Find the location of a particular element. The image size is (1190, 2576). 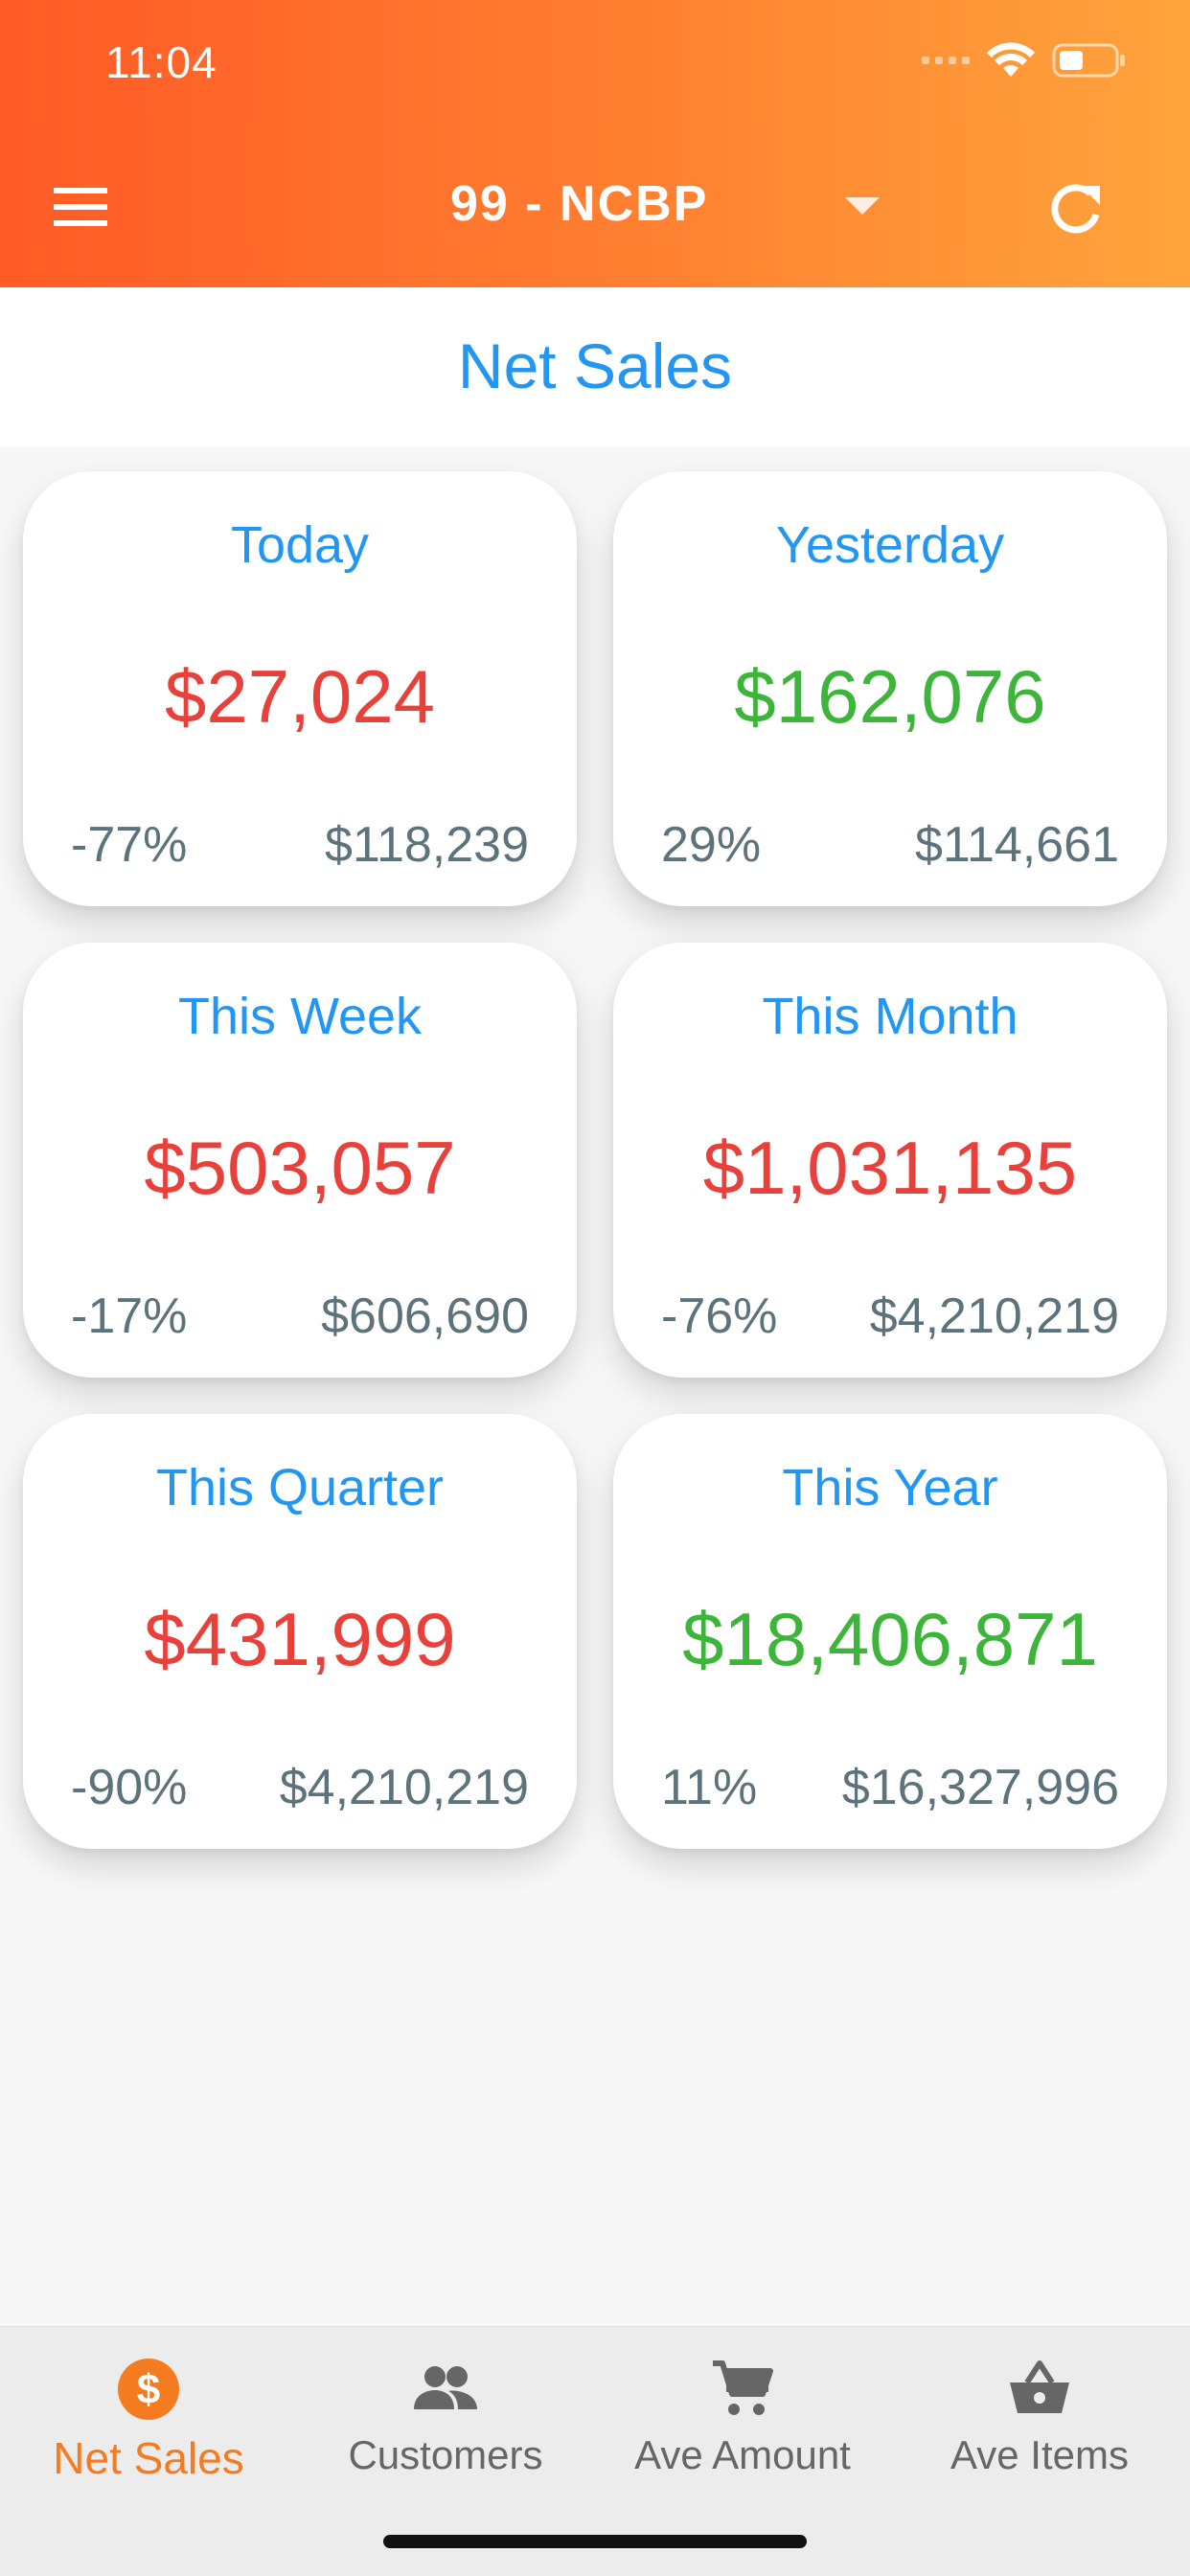

tab-label: Customers is located at coordinates (445, 2454).